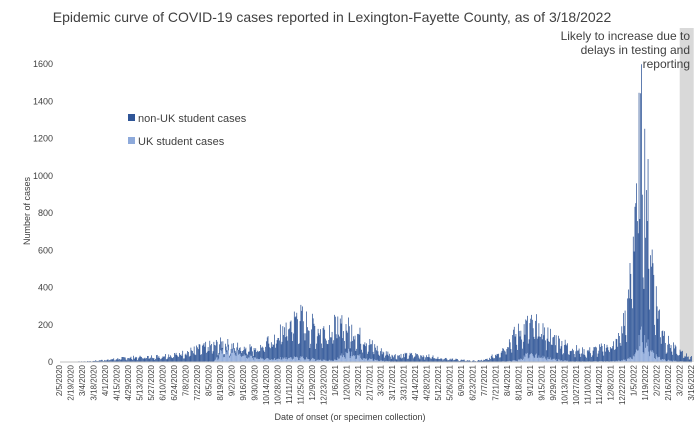  I want to click on y-axis-title: Number of cases, so click(27, 210).